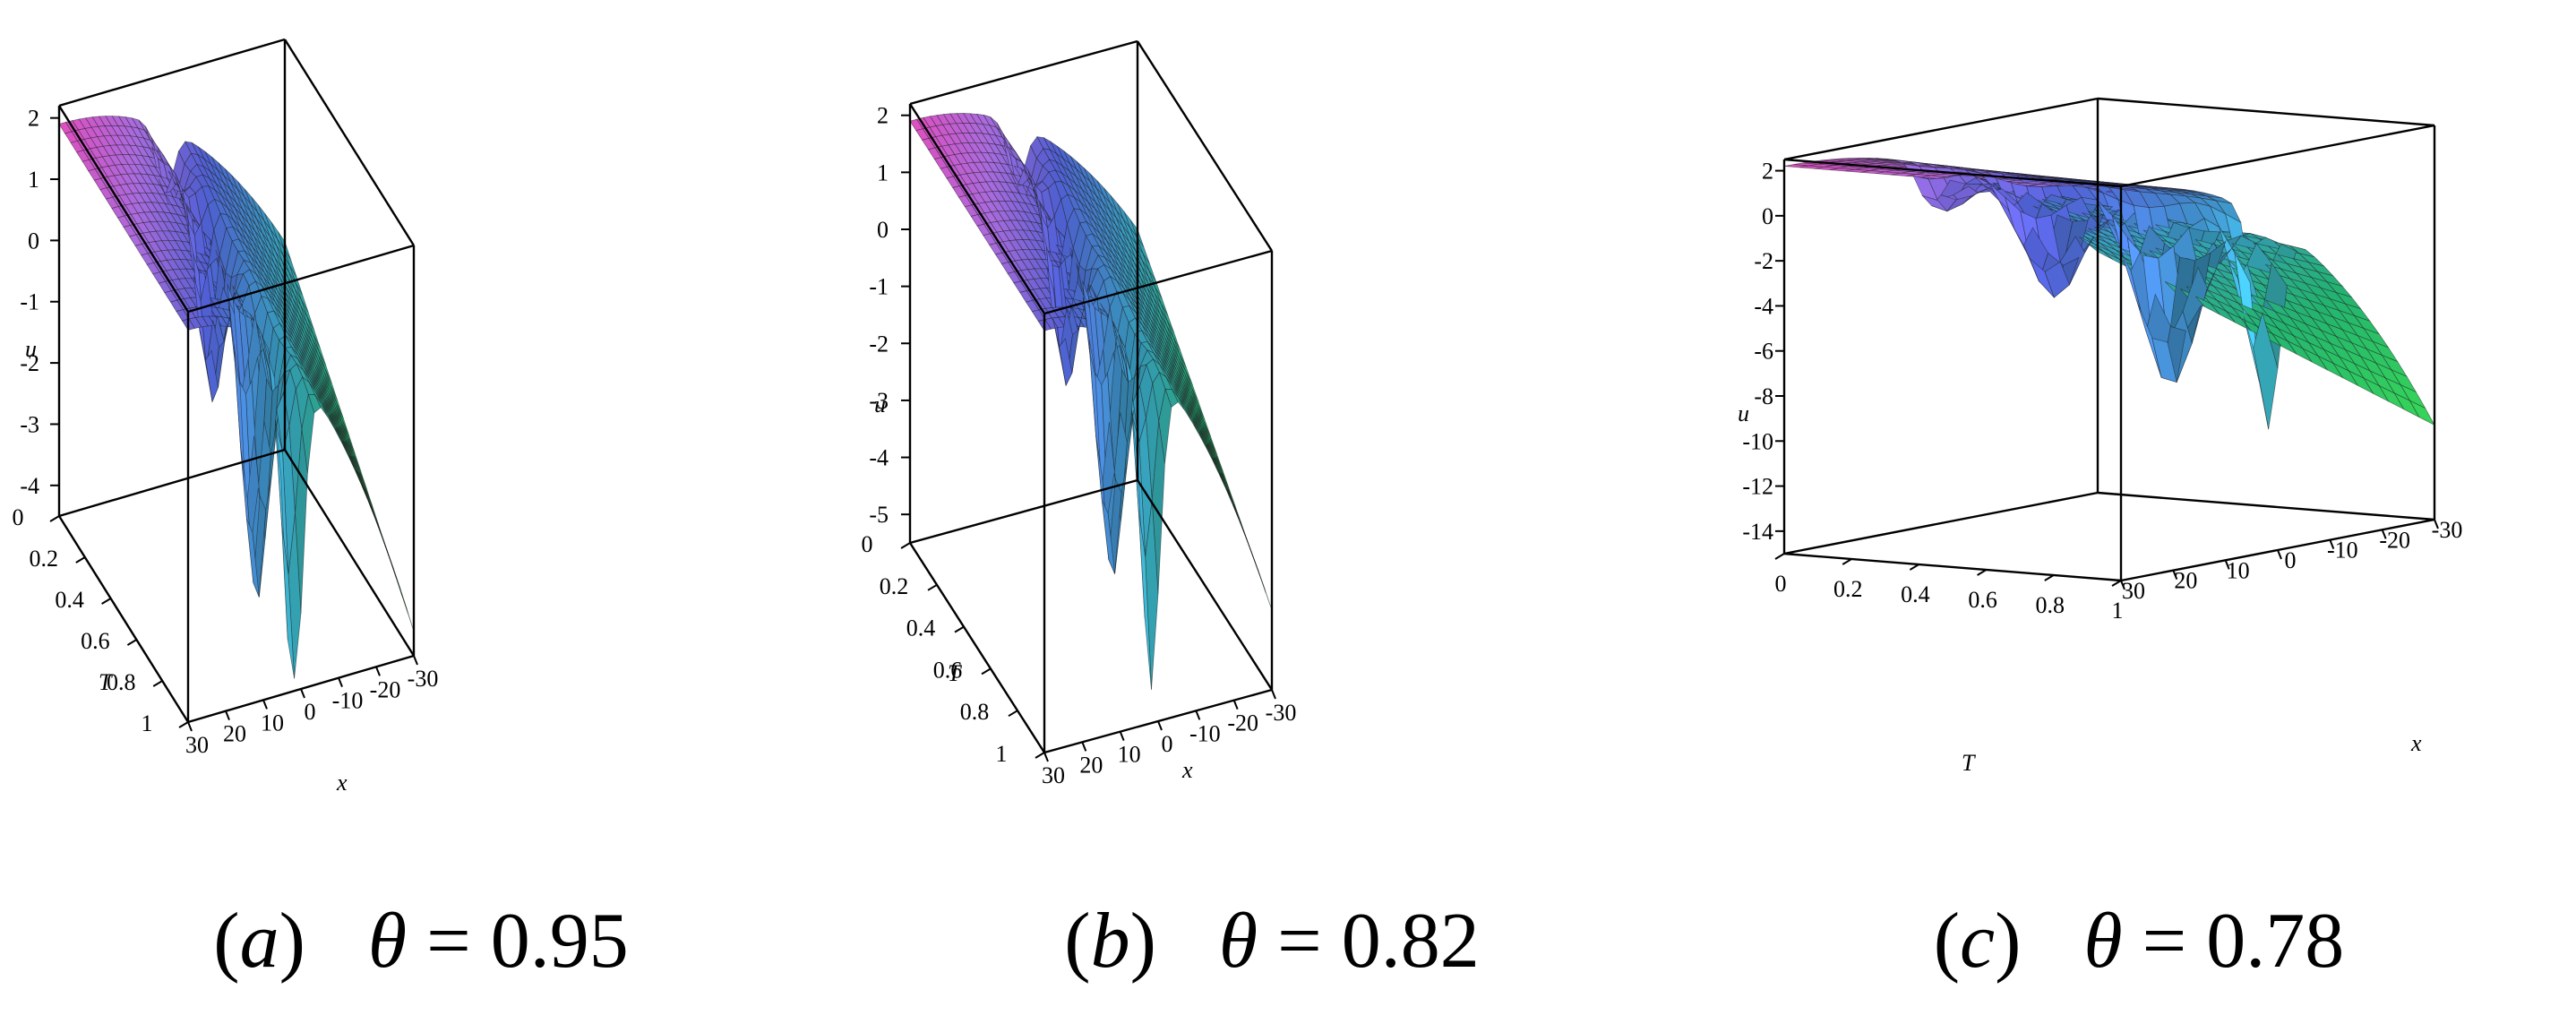 This screenshot has height=1024, width=2576. Describe the element at coordinates (1238, 941) in the screenshot. I see `caption-b-symbol: θ` at that location.